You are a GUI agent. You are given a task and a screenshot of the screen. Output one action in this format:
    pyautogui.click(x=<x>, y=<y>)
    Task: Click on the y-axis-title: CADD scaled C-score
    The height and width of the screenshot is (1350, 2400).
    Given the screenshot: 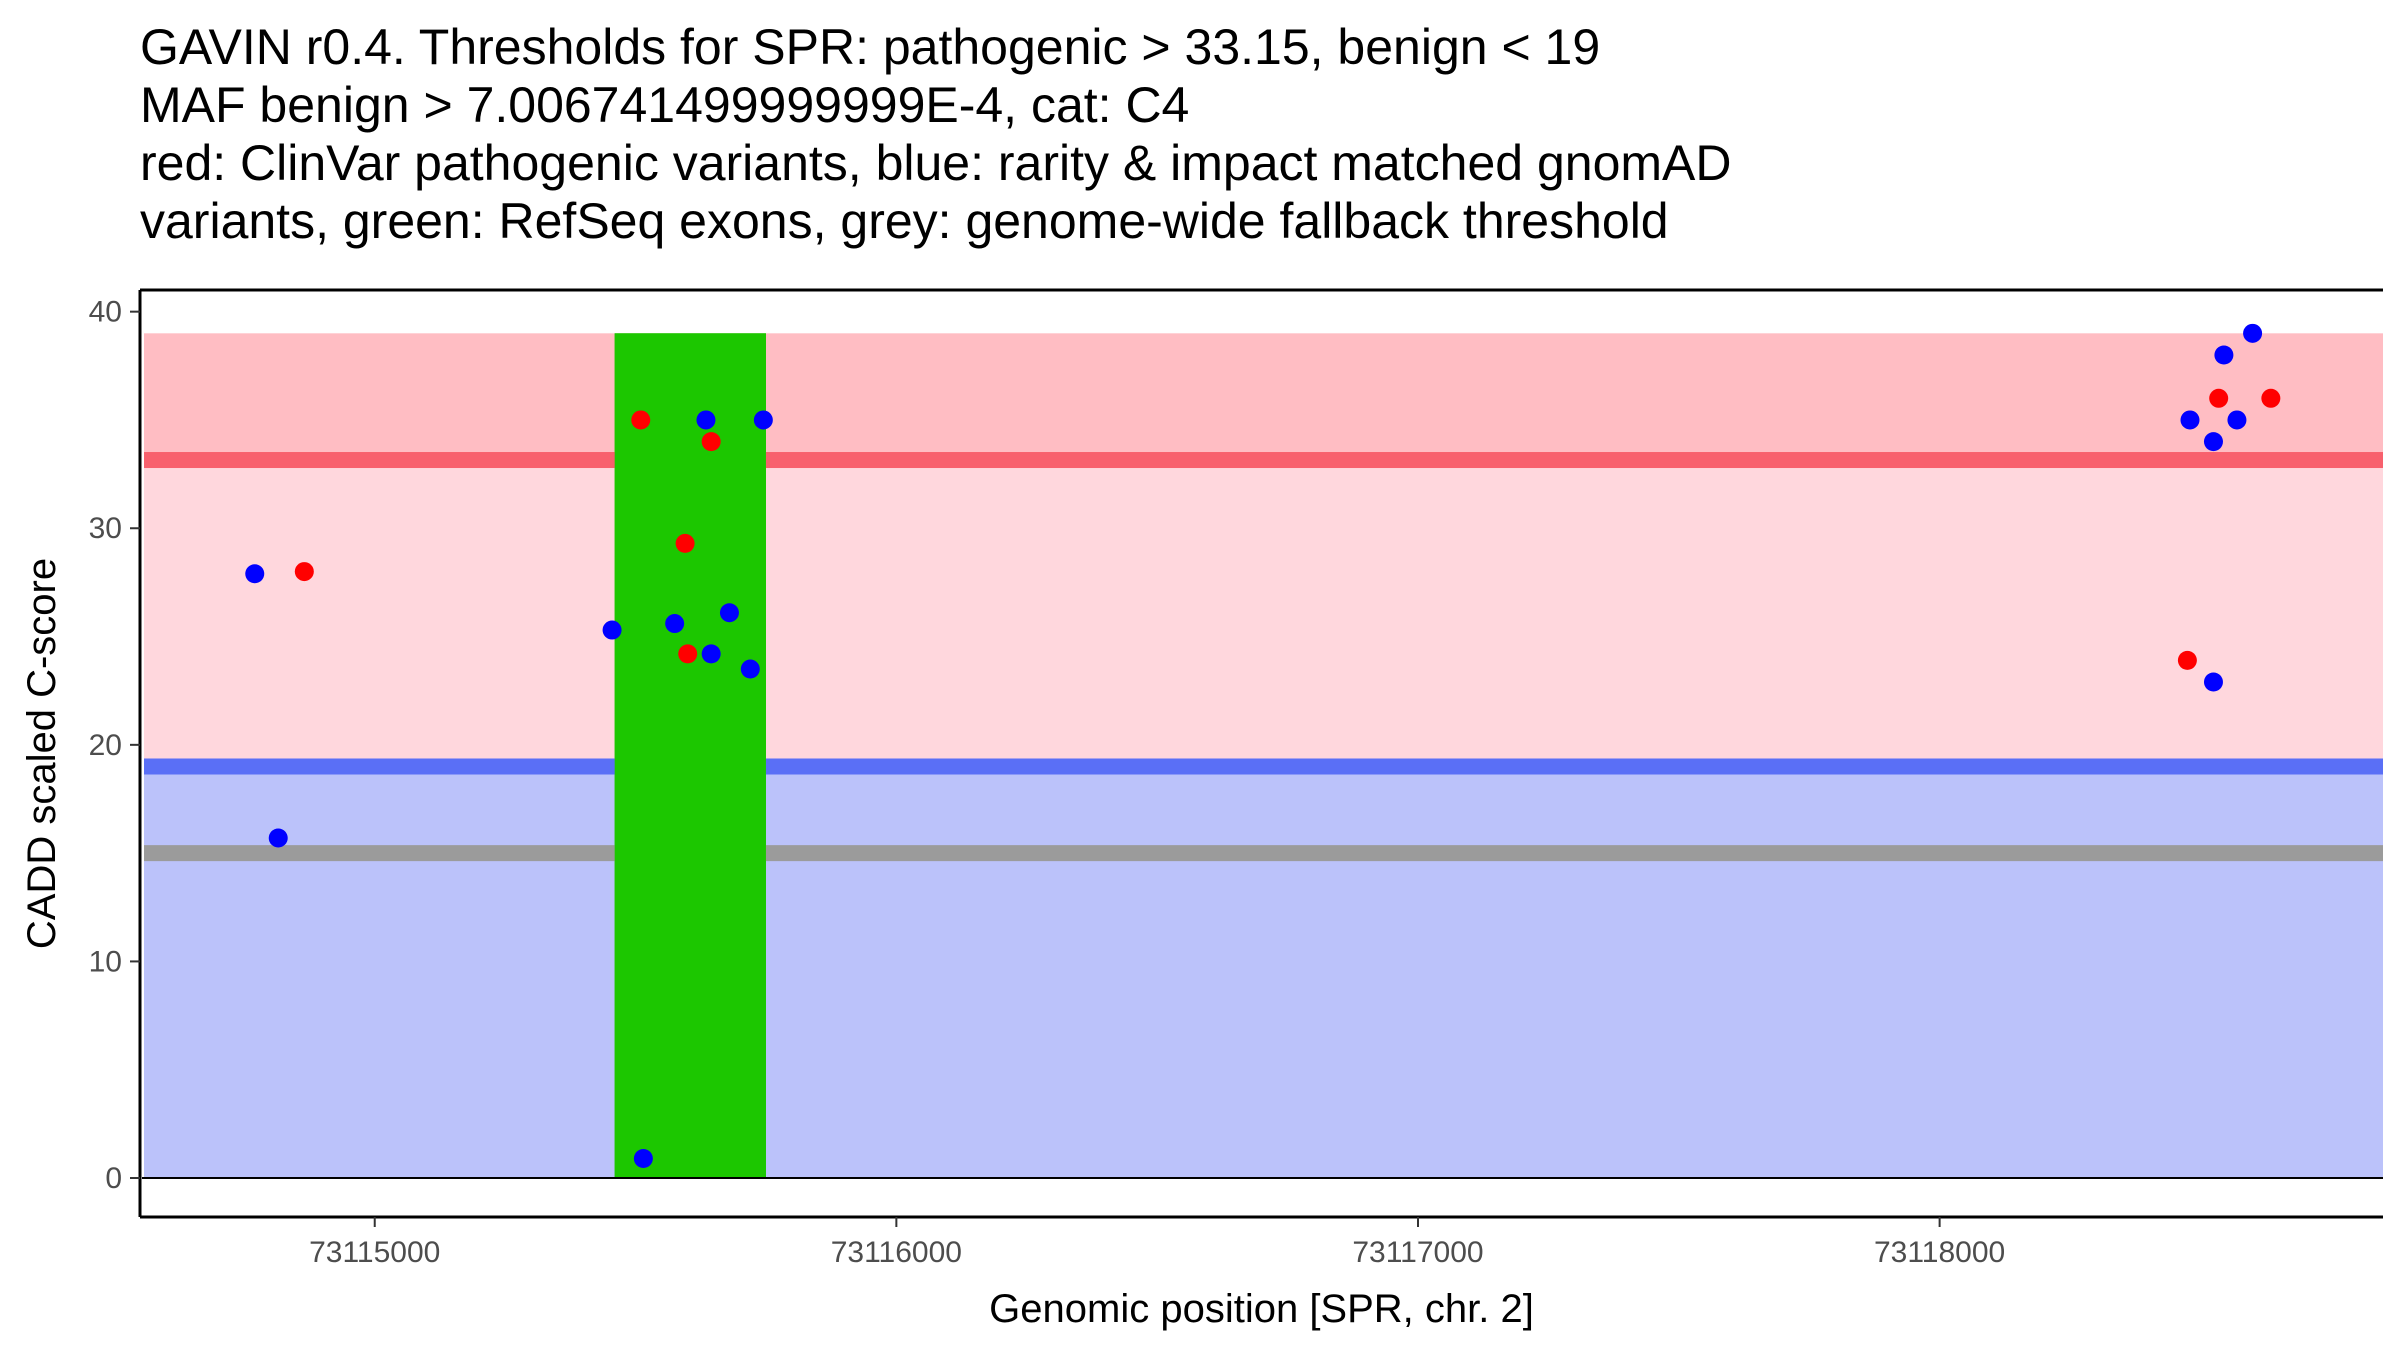 What is the action you would take?
    pyautogui.click(x=42, y=753)
    